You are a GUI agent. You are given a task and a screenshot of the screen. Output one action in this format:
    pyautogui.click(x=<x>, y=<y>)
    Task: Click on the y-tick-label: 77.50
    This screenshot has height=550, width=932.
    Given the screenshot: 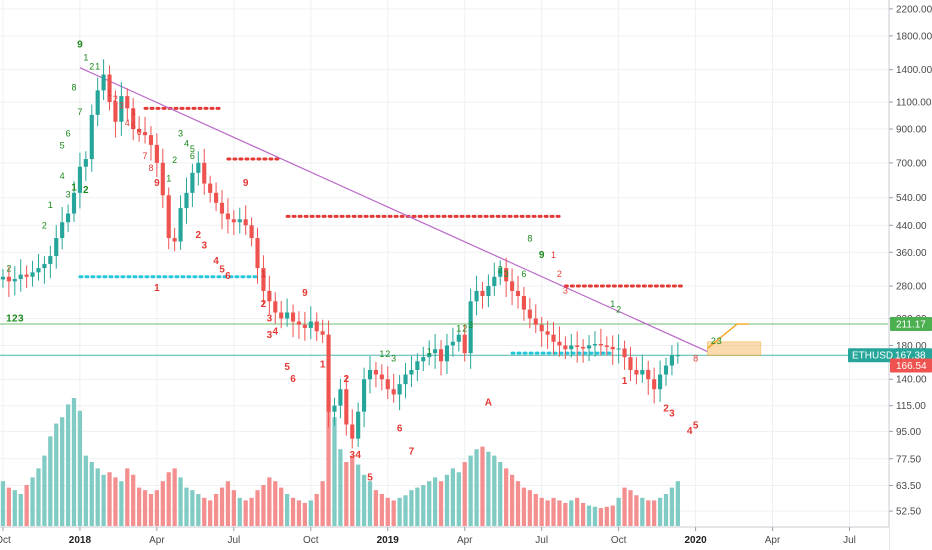 What is the action you would take?
    pyautogui.click(x=908, y=459)
    